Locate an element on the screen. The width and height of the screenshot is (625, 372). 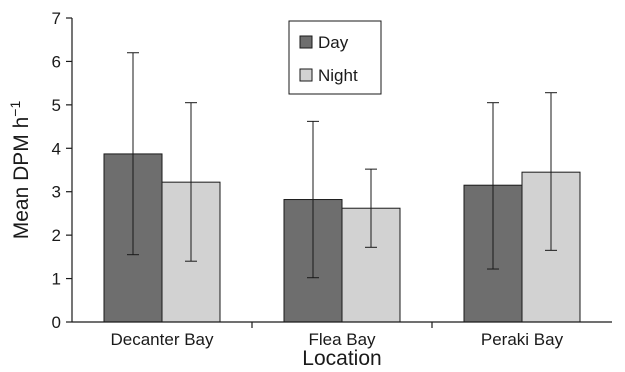
legend-swatch-day is located at coordinates (306, 42).